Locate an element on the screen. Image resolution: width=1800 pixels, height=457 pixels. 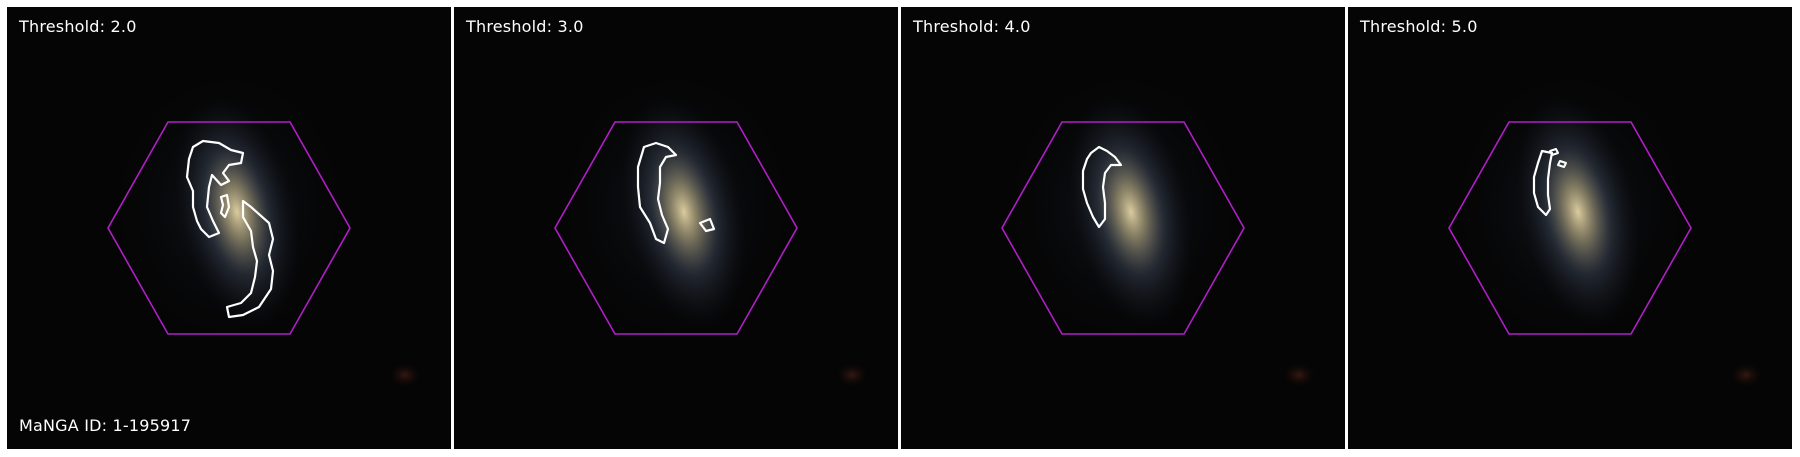
threshold-label: Threshold: 3.0 is located at coordinates (525, 26).